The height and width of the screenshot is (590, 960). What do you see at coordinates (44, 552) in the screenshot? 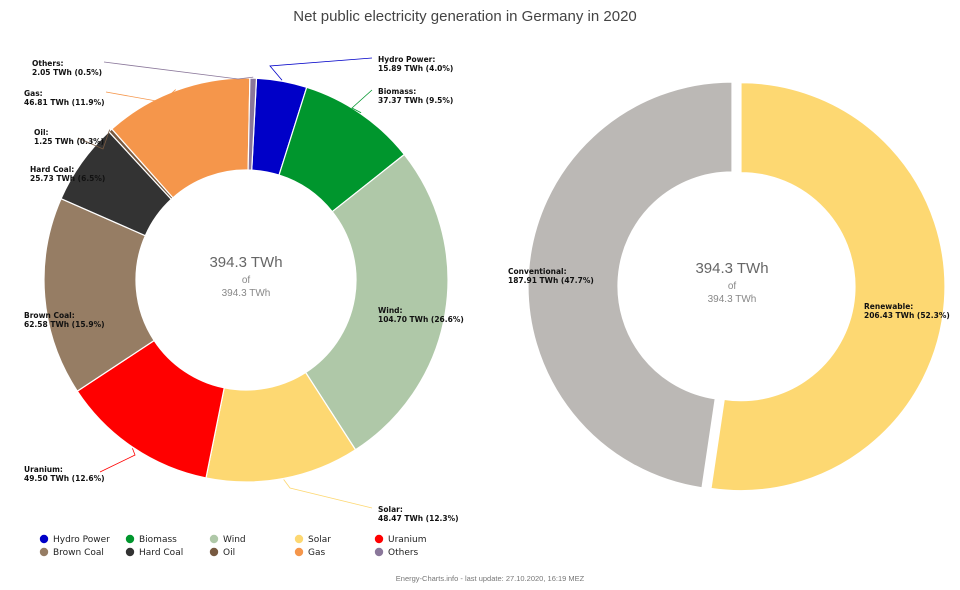
I see `legend-marker-brown-coal` at bounding box center [44, 552].